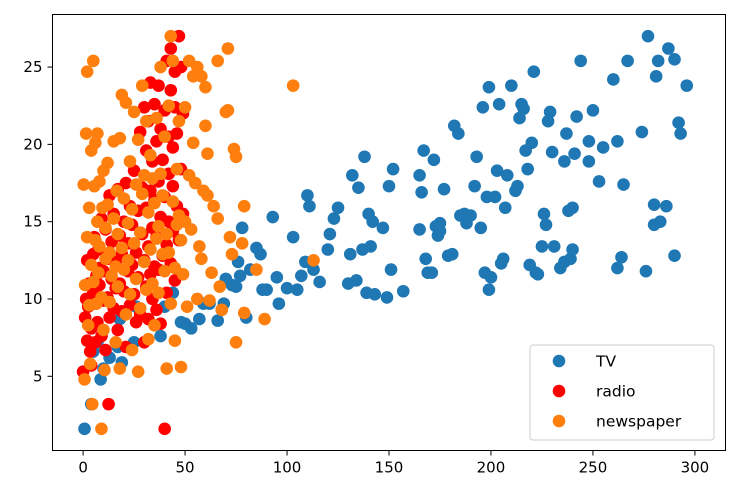  I want to click on x-tick-label: 50, so click(185, 468).